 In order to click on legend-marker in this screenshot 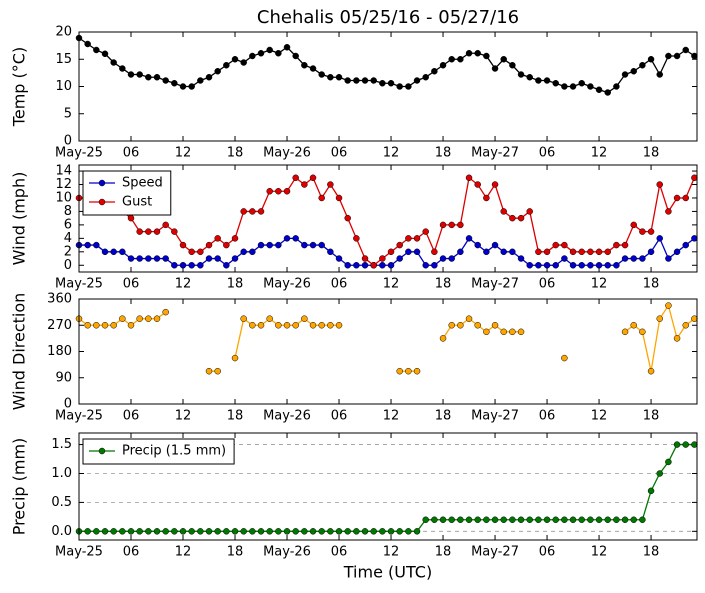, I will do `click(102, 202)`.